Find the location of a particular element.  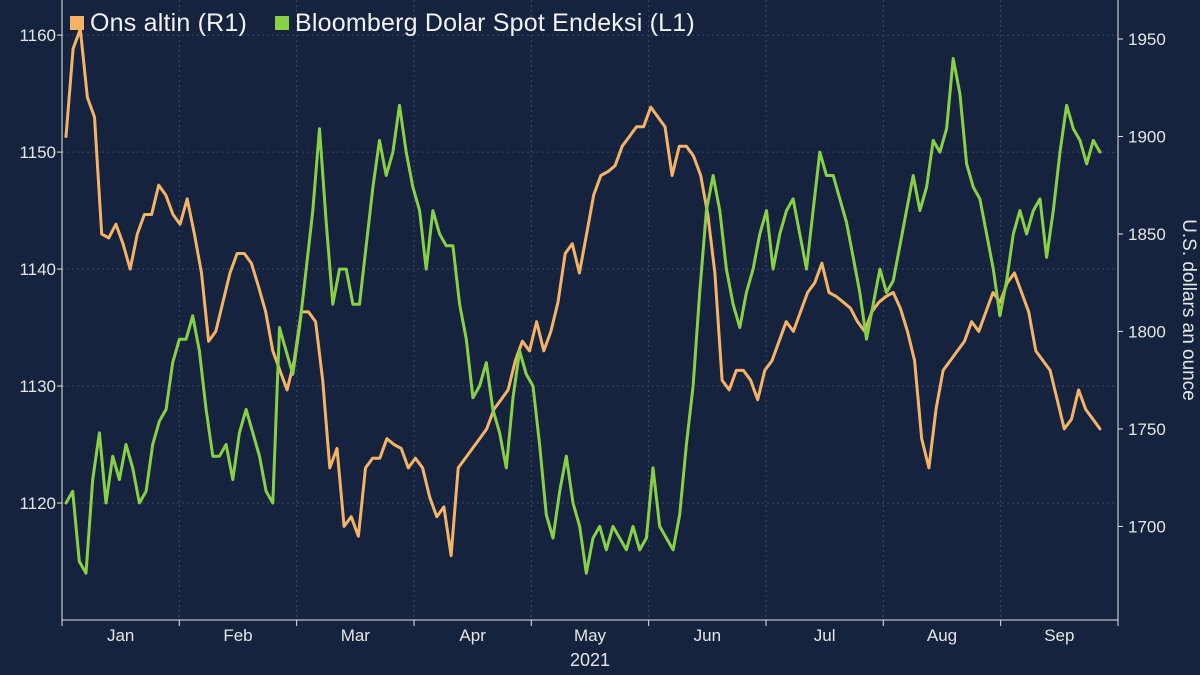

x-tick-label: Apr is located at coordinates (472, 635).